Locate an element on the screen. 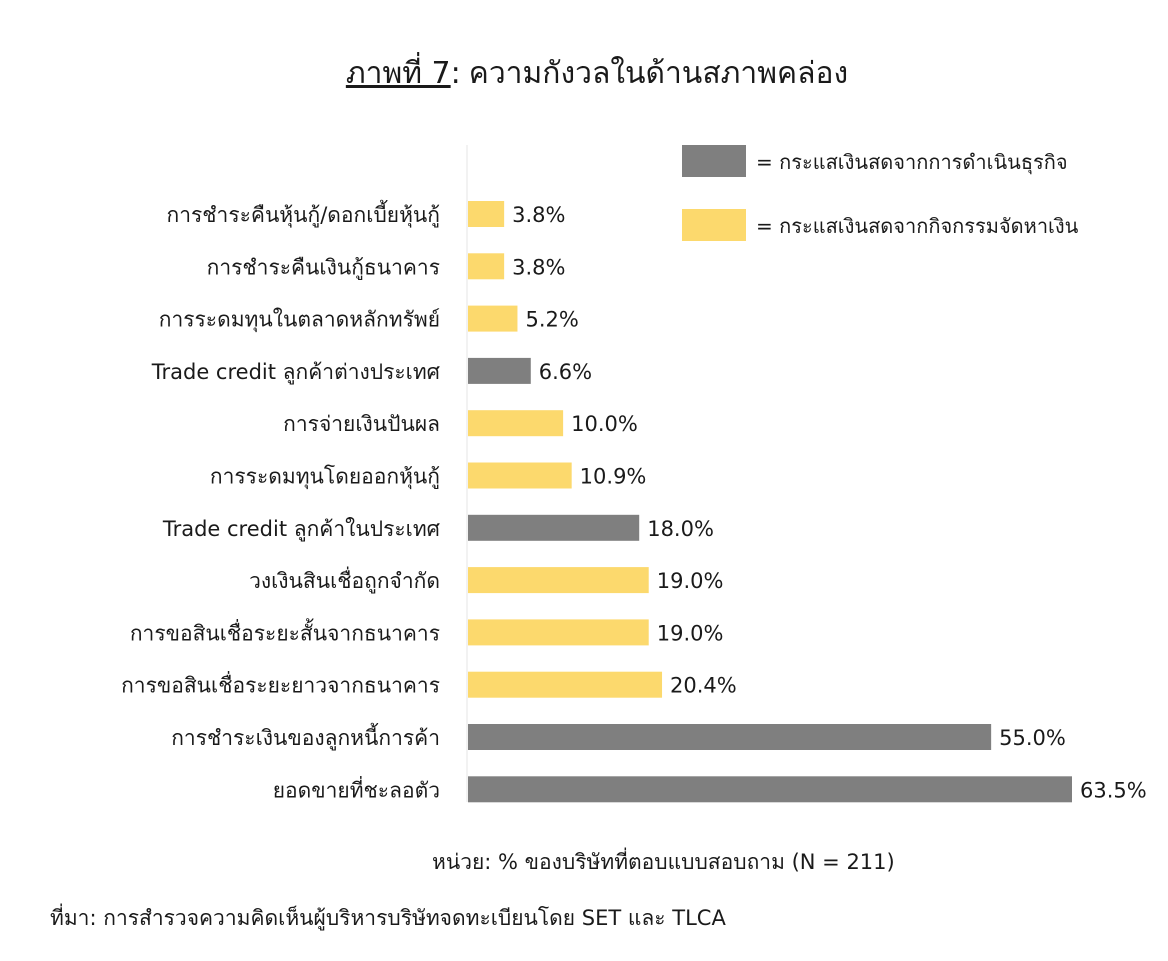  y-tick-label: การระดมทุนในตลาดหลักทรัพย์ is located at coordinates (299, 320).